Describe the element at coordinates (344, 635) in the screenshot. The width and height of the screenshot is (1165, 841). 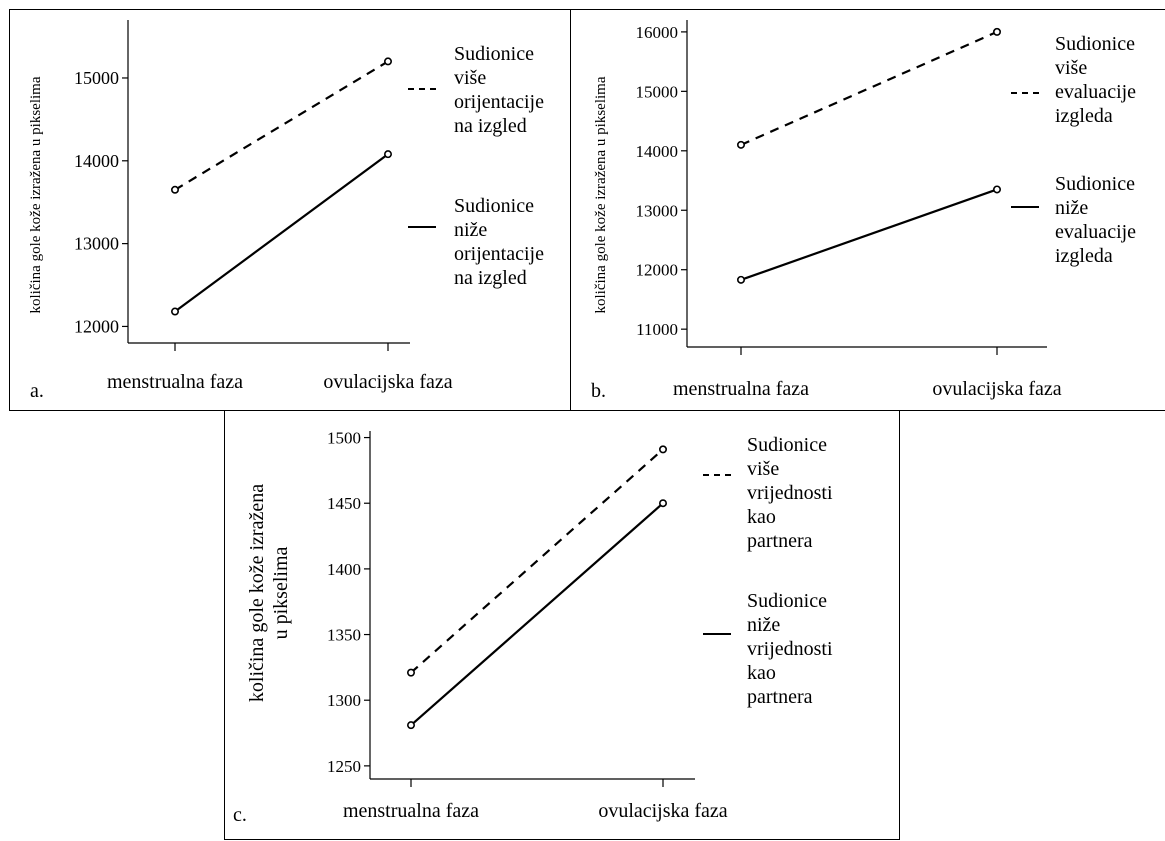
I see `y-tick-label: 1350` at that location.